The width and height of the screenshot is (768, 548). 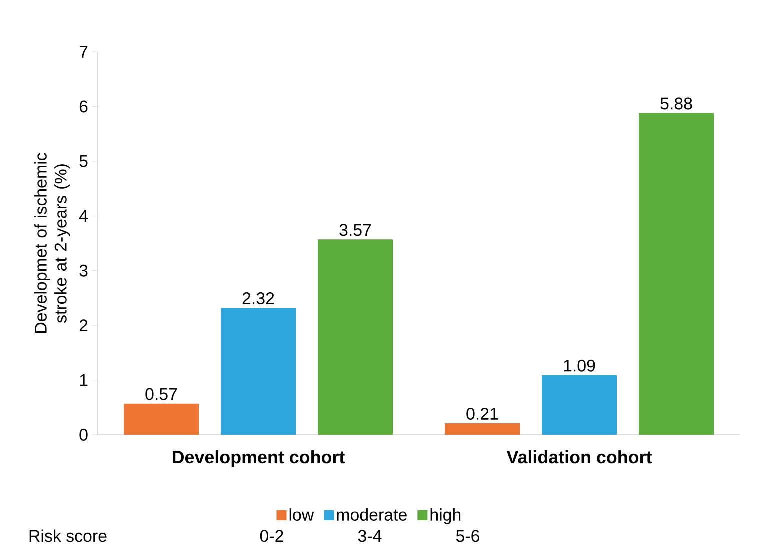 What do you see at coordinates (84, 162) in the screenshot?
I see `y-tick-label: 5` at bounding box center [84, 162].